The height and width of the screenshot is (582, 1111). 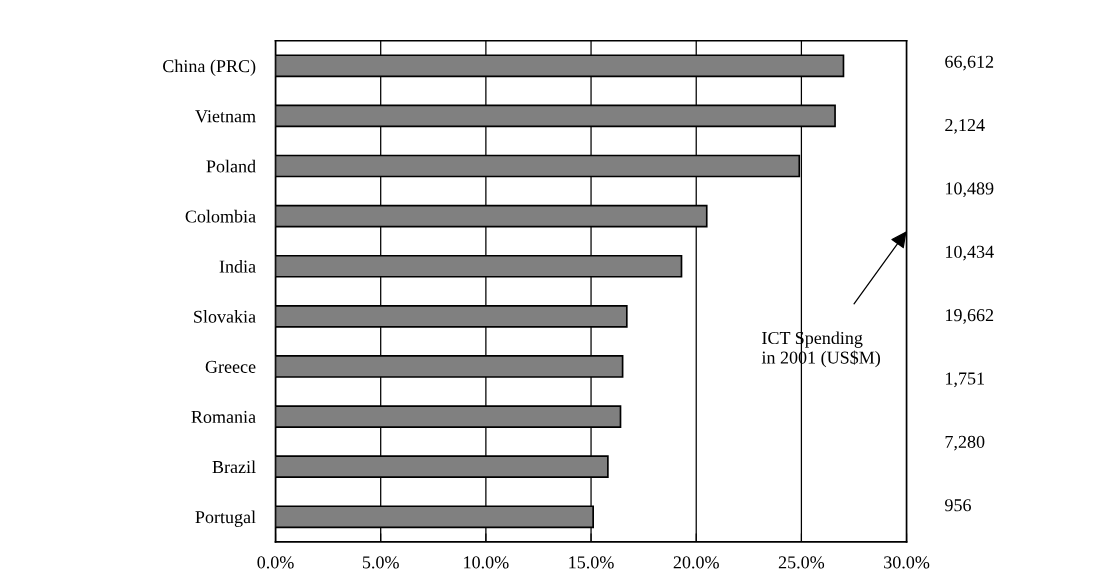 I want to click on text: 10,489, so click(x=970, y=190).